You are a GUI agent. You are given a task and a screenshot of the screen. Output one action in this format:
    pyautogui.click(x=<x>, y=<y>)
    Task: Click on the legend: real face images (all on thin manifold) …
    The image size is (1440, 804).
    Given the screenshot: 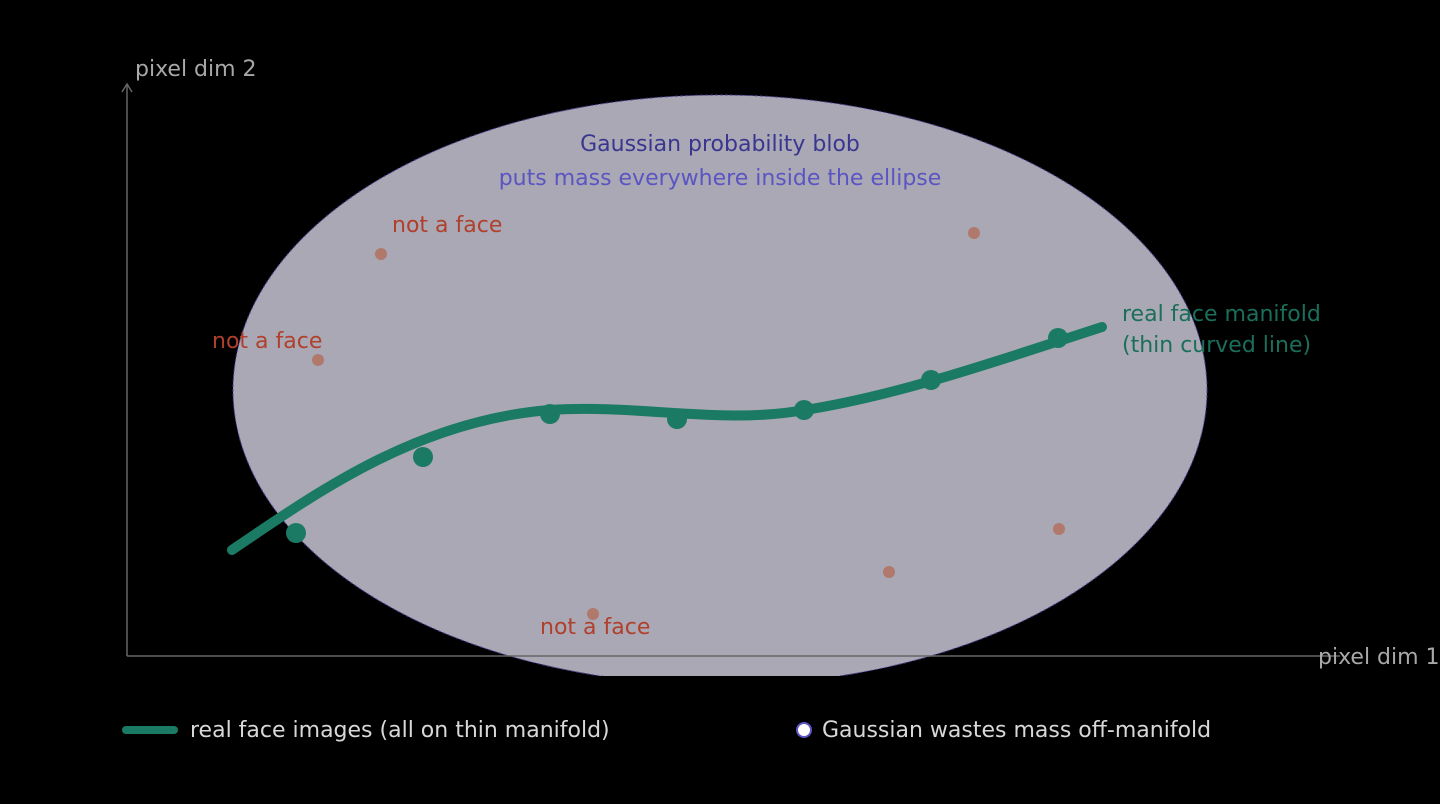 What is the action you would take?
    pyautogui.click(x=722, y=732)
    